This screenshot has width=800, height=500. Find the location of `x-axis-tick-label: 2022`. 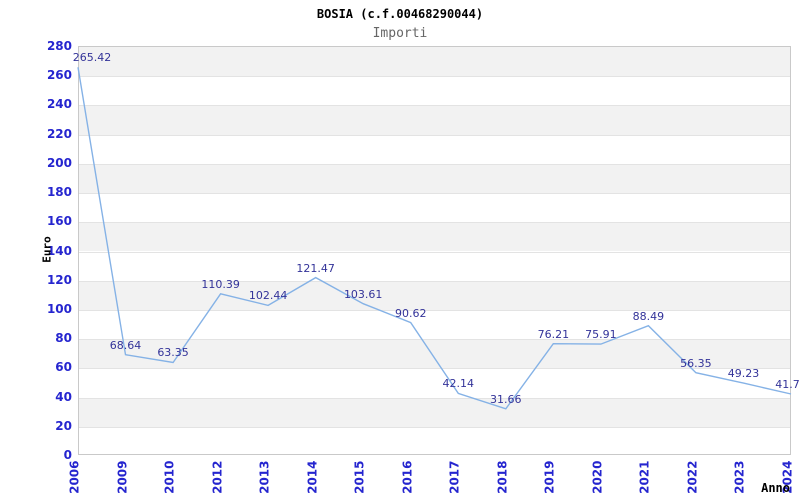

x-axis-tick-label: 2022 is located at coordinates (692, 477).